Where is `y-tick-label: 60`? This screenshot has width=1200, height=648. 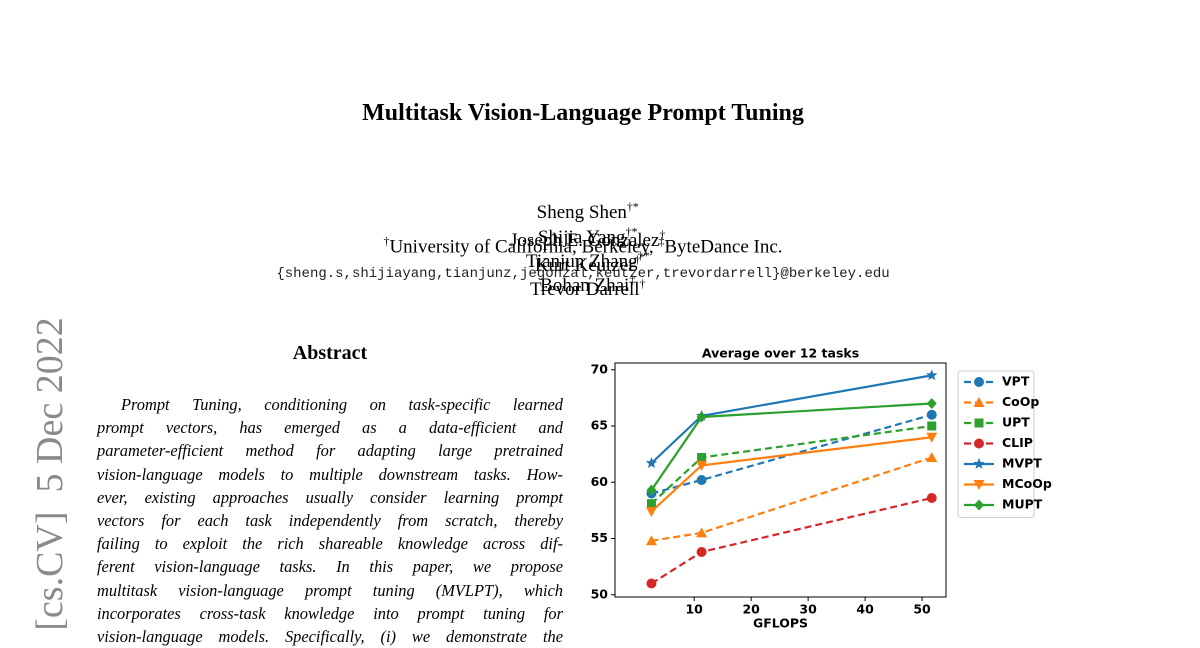 y-tick-label: 60 is located at coordinates (600, 481).